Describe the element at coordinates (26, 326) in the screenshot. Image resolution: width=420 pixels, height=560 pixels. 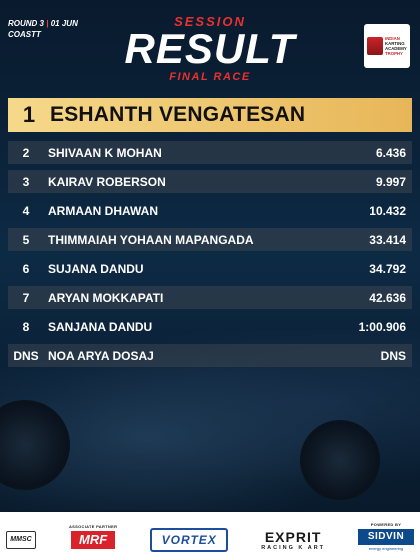
I see `row-position: 8` at that location.